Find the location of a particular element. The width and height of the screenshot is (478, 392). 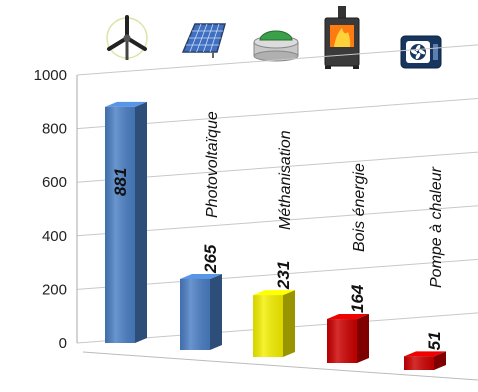

wood-stove-icon is located at coordinates (342, 37).